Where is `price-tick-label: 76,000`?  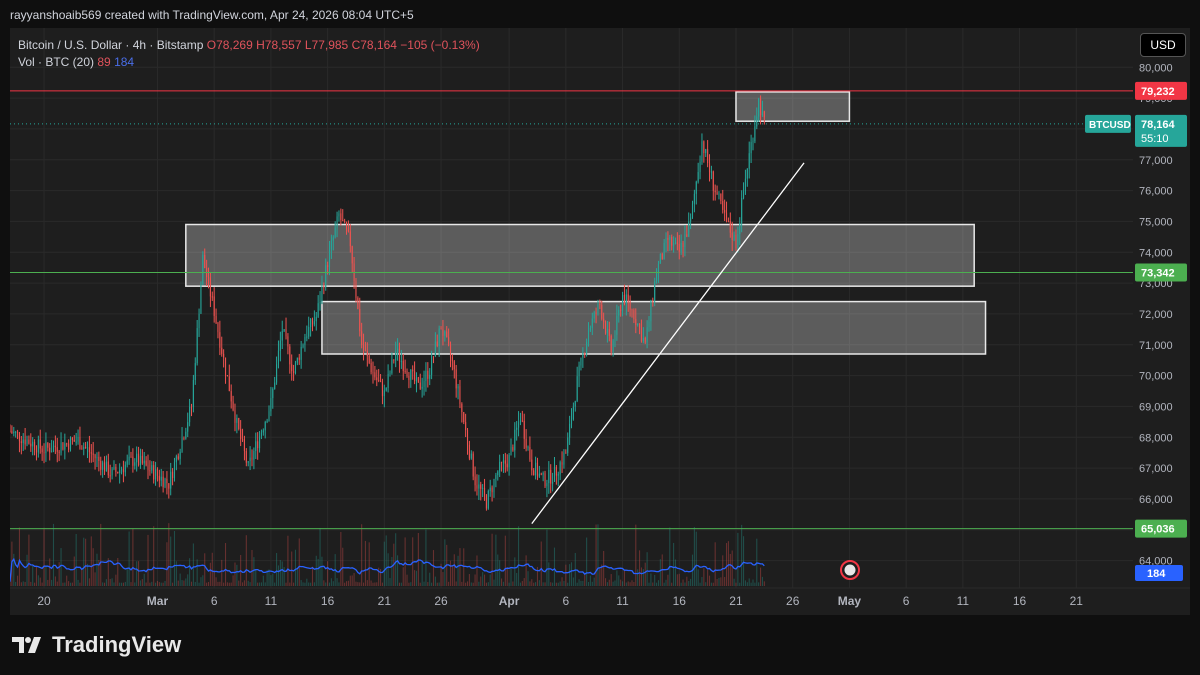
price-tick-label: 76,000 is located at coordinates (1156, 192).